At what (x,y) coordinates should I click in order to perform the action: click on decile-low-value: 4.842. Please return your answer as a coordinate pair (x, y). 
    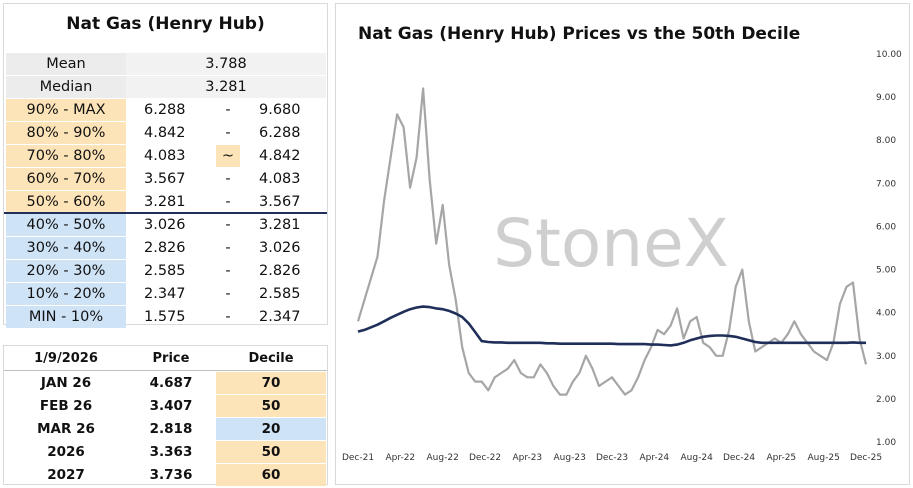
    Looking at the image, I should click on (165, 133).